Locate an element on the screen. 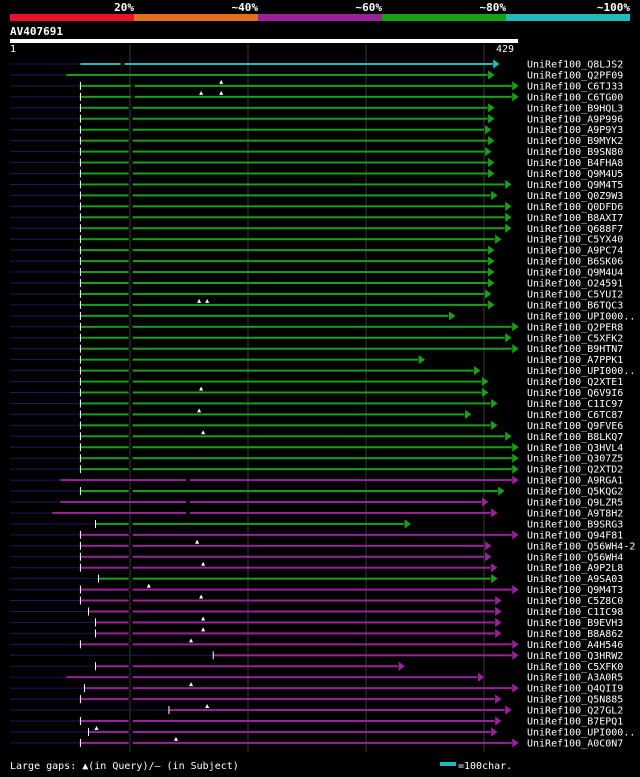 The width and height of the screenshot is (640, 777). hit-name-label: UniRef100_Q0Z9W3 is located at coordinates (575, 196).